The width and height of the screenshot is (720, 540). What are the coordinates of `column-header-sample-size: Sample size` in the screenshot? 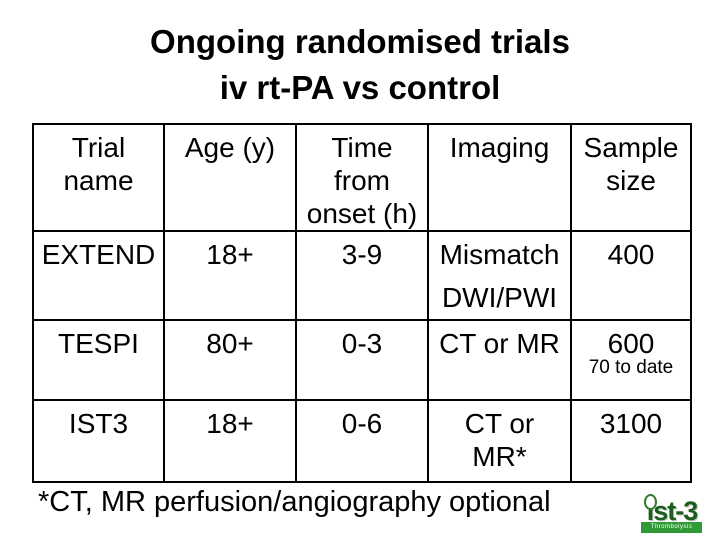 It's located at (631, 177).